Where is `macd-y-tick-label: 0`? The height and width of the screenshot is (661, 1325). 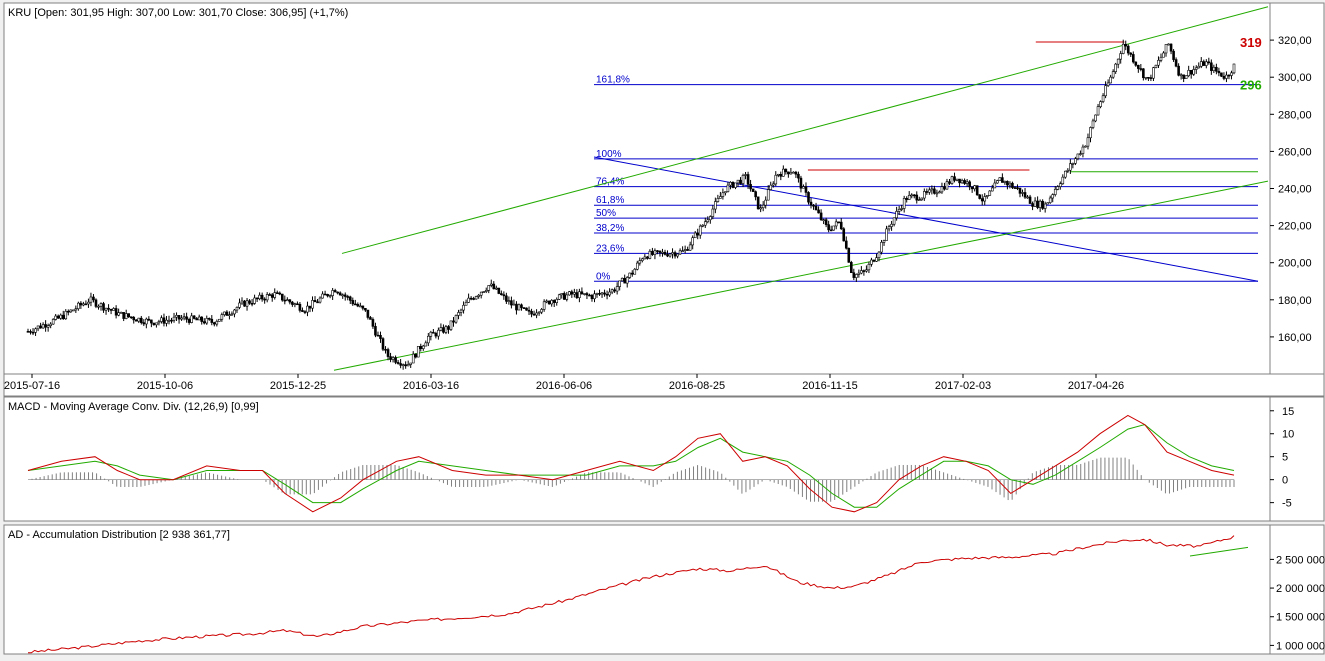 macd-y-tick-label: 0 is located at coordinates (1285, 481).